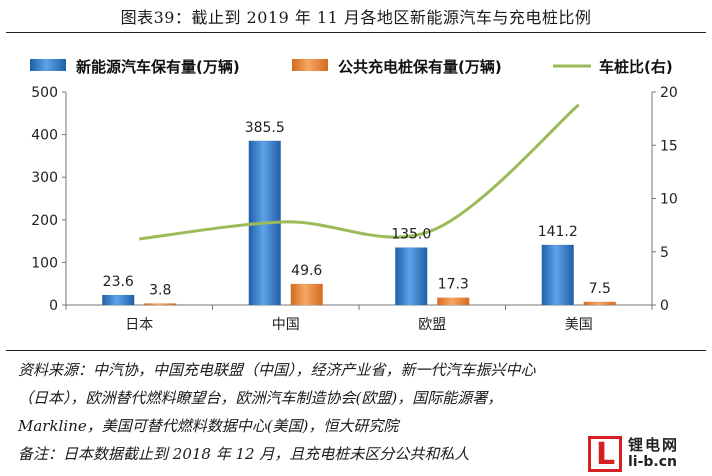 The width and height of the screenshot is (712, 476). What do you see at coordinates (636, 67) in the screenshot?
I see `legend-label: 车桩比(右)` at bounding box center [636, 67].